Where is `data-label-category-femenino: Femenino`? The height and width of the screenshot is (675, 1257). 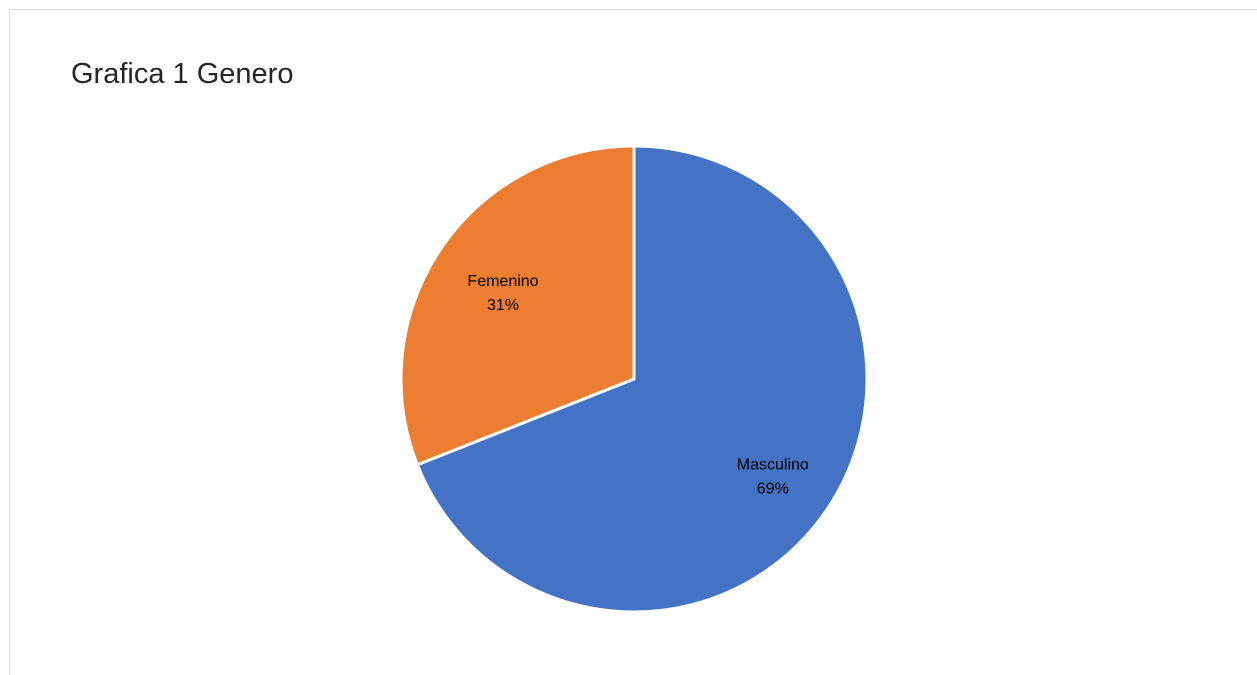
data-label-category-femenino: Femenino is located at coordinates (502, 281).